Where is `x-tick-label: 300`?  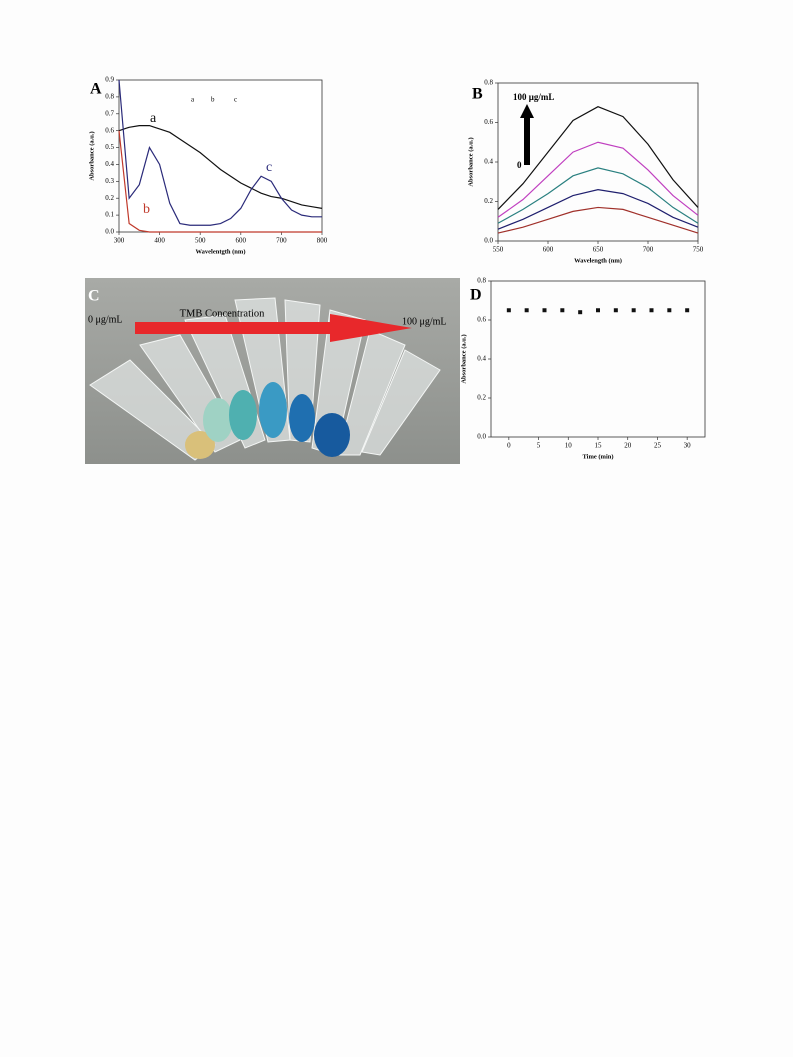
x-tick-label: 300 is located at coordinates (119, 241).